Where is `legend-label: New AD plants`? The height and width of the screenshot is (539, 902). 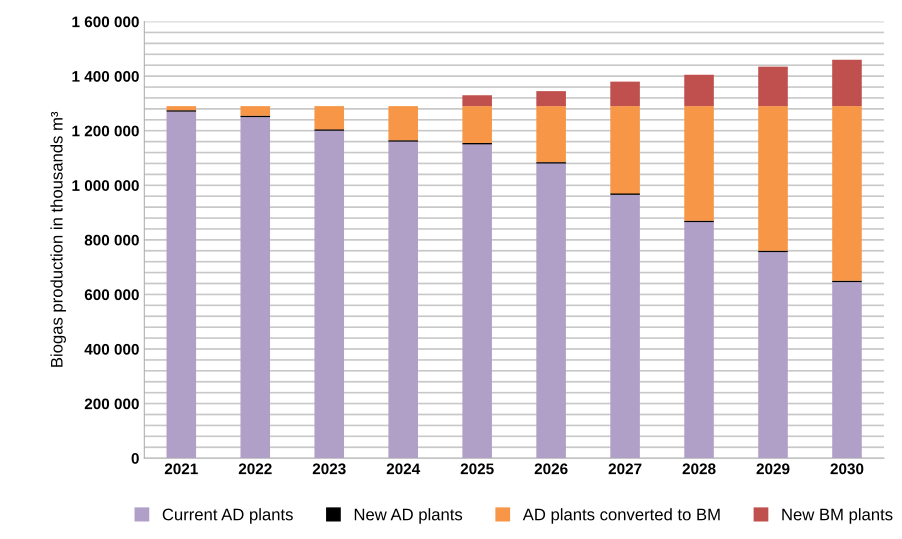
legend-label: New AD plants is located at coordinates (408, 516).